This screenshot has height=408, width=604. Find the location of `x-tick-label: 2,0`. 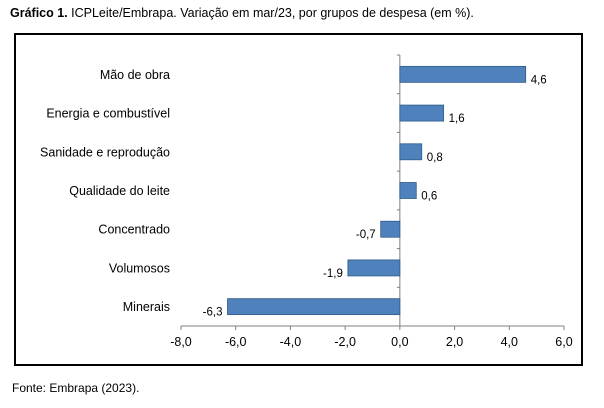

x-tick-label: 2,0 is located at coordinates (454, 342).